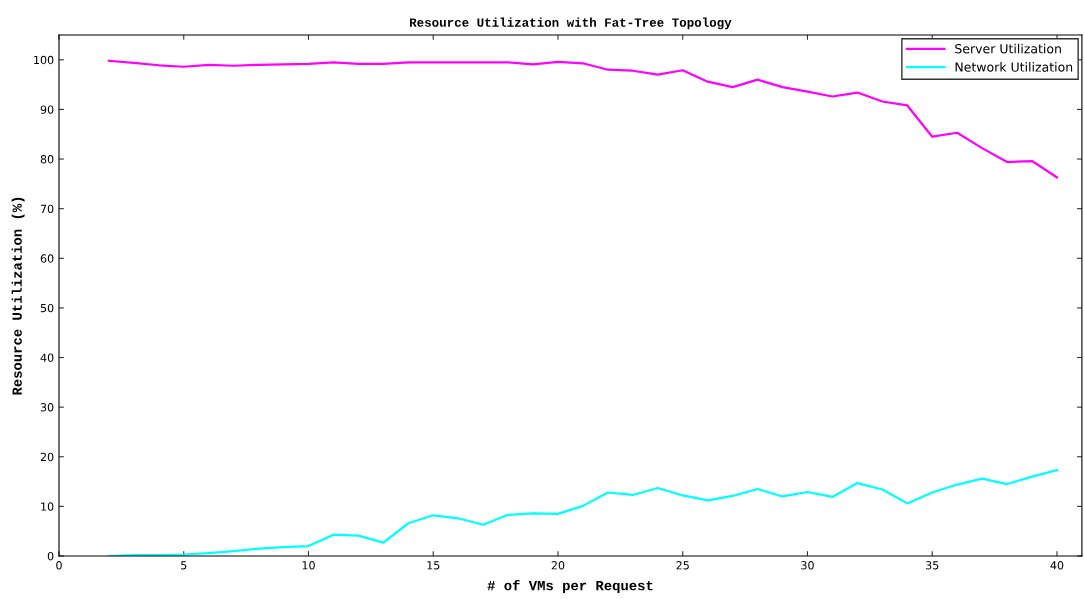 The height and width of the screenshot is (599, 1084). What do you see at coordinates (682, 565) in the screenshot?
I see `x-tick-label: 25` at bounding box center [682, 565].